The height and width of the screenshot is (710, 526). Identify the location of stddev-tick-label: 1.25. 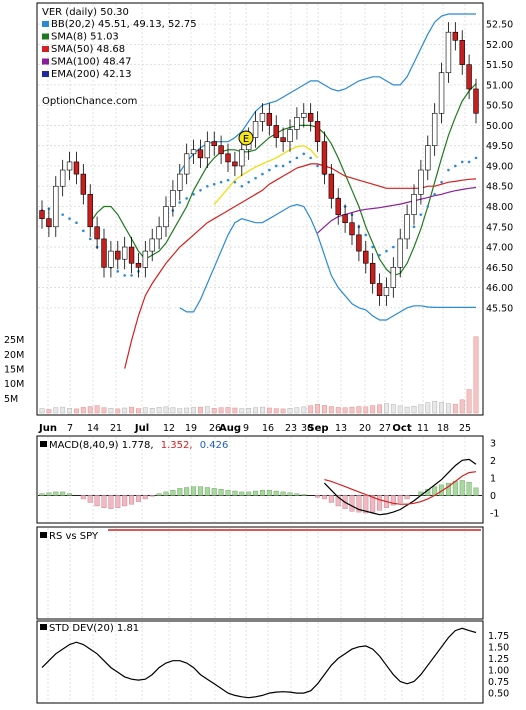
(498, 659).